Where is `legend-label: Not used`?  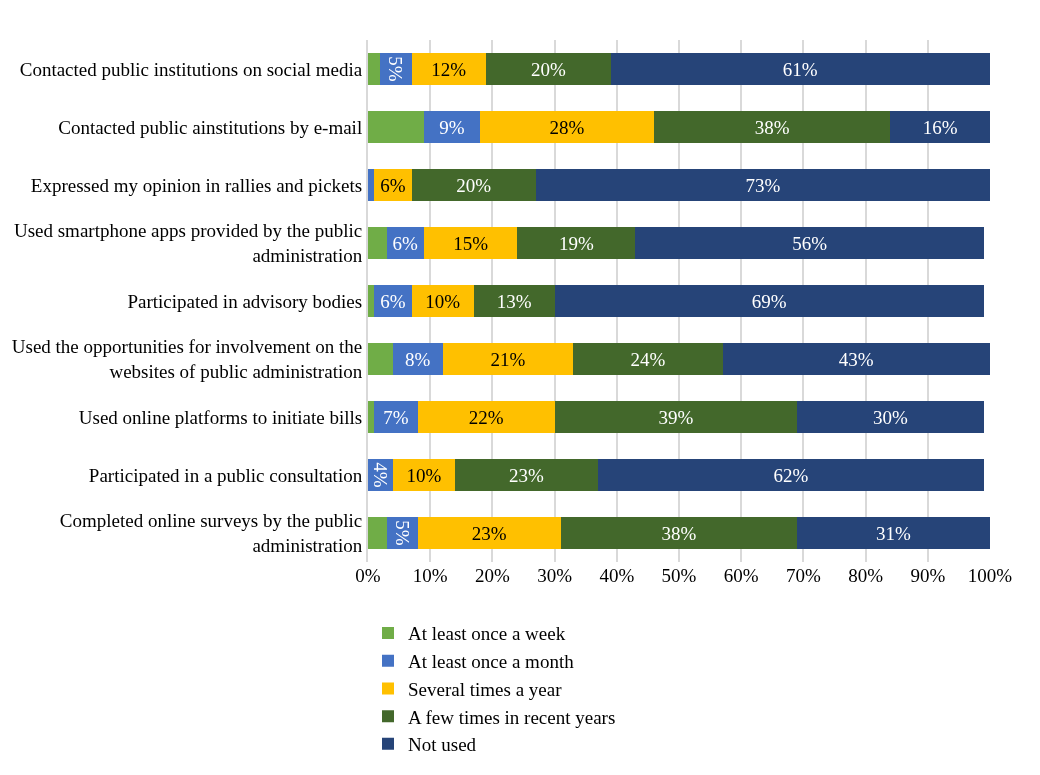 legend-label: Not used is located at coordinates (442, 745).